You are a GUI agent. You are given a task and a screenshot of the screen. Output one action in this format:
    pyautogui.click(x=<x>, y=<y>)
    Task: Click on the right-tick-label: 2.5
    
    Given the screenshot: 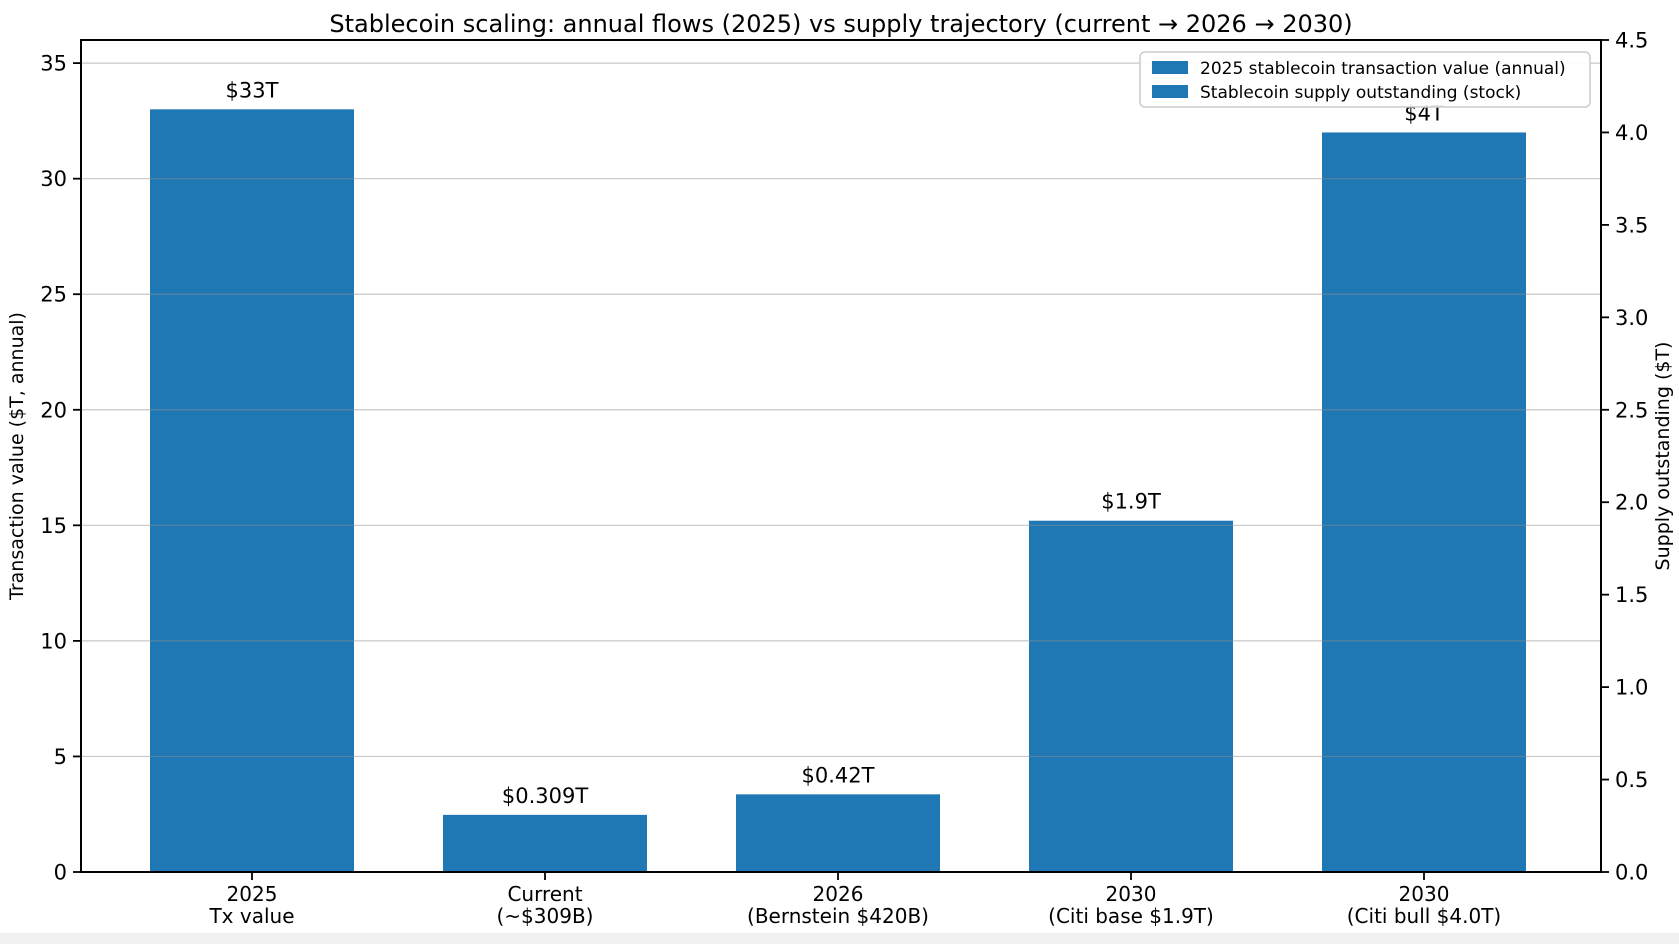 What is the action you would take?
    pyautogui.click(x=1631, y=410)
    